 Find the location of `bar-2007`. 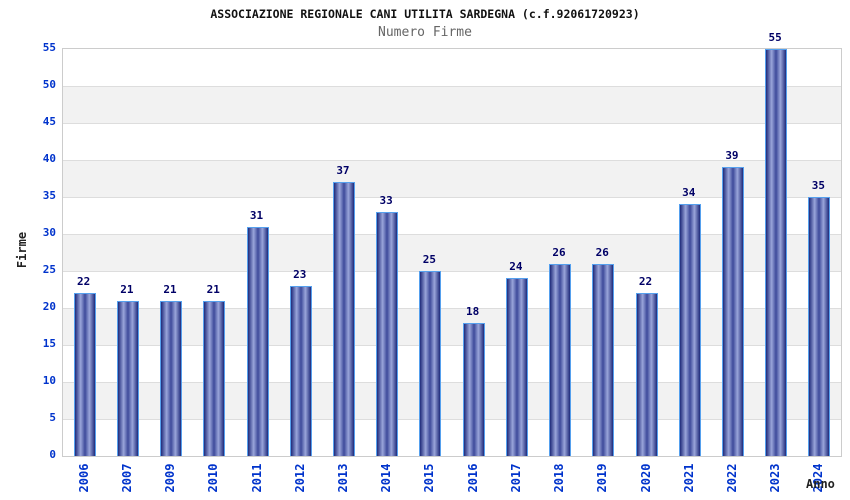

bar-2007 is located at coordinates (127, 378).